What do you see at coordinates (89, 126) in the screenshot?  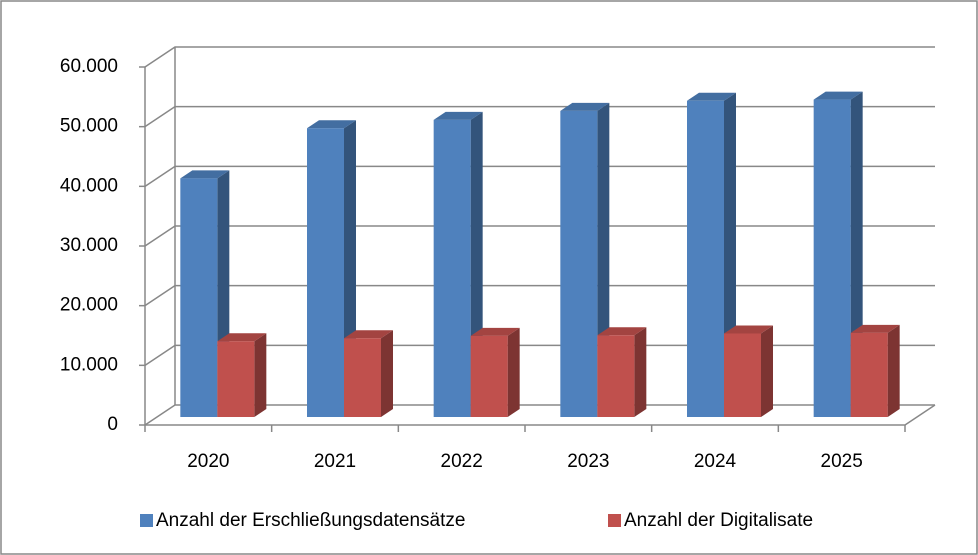 I see `y-tick-label: 50.000` at bounding box center [89, 126].